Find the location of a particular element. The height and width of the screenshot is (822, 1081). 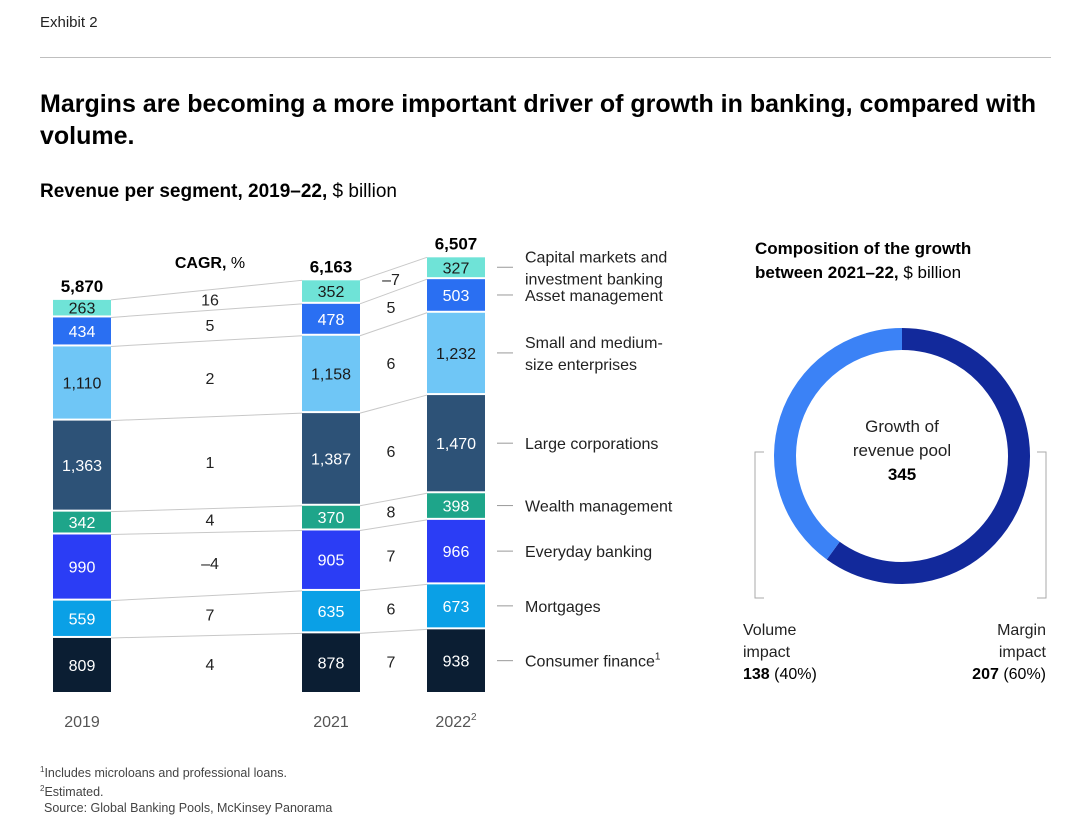

bar-label-consumer-finance-2021: 878 is located at coordinates (331, 664).